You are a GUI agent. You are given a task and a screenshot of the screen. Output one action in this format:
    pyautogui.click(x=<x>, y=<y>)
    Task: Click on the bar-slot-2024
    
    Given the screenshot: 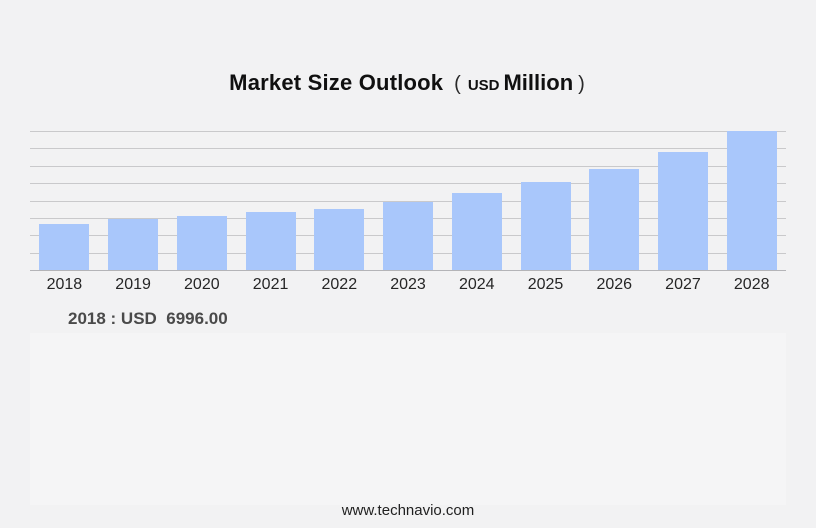 What is the action you would take?
    pyautogui.click(x=476, y=200)
    